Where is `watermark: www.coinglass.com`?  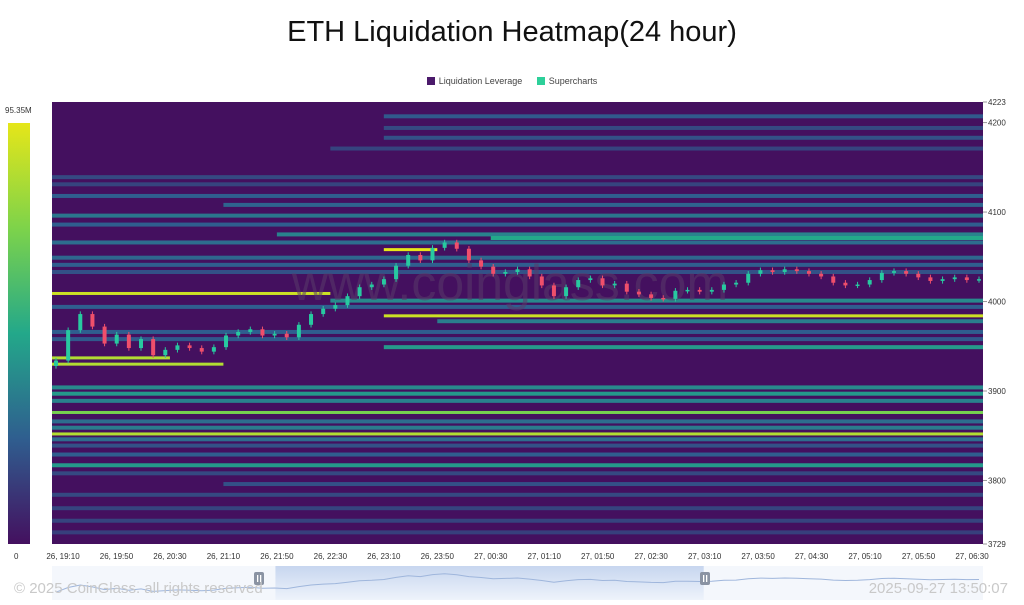 watermark: www.coinglass.com is located at coordinates (509, 283).